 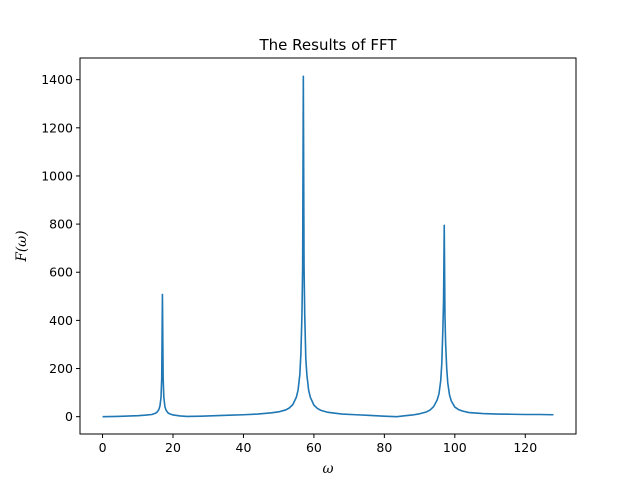 I want to click on y-tick-label: 400, so click(x=61, y=320).